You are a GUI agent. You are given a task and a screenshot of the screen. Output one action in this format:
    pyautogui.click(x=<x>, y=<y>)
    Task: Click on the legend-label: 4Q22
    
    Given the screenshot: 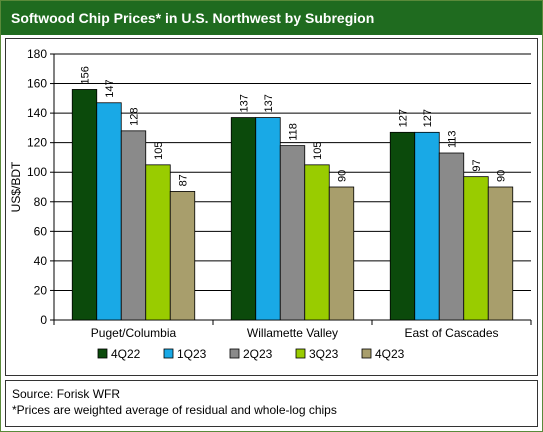 What is the action you would take?
    pyautogui.click(x=126, y=354)
    